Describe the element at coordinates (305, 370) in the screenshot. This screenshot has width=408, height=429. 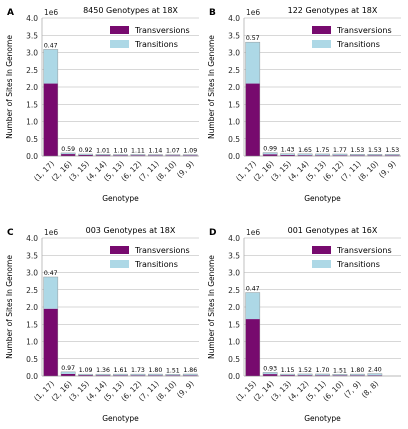
I see `bar-value-label: 1.52` at that location.